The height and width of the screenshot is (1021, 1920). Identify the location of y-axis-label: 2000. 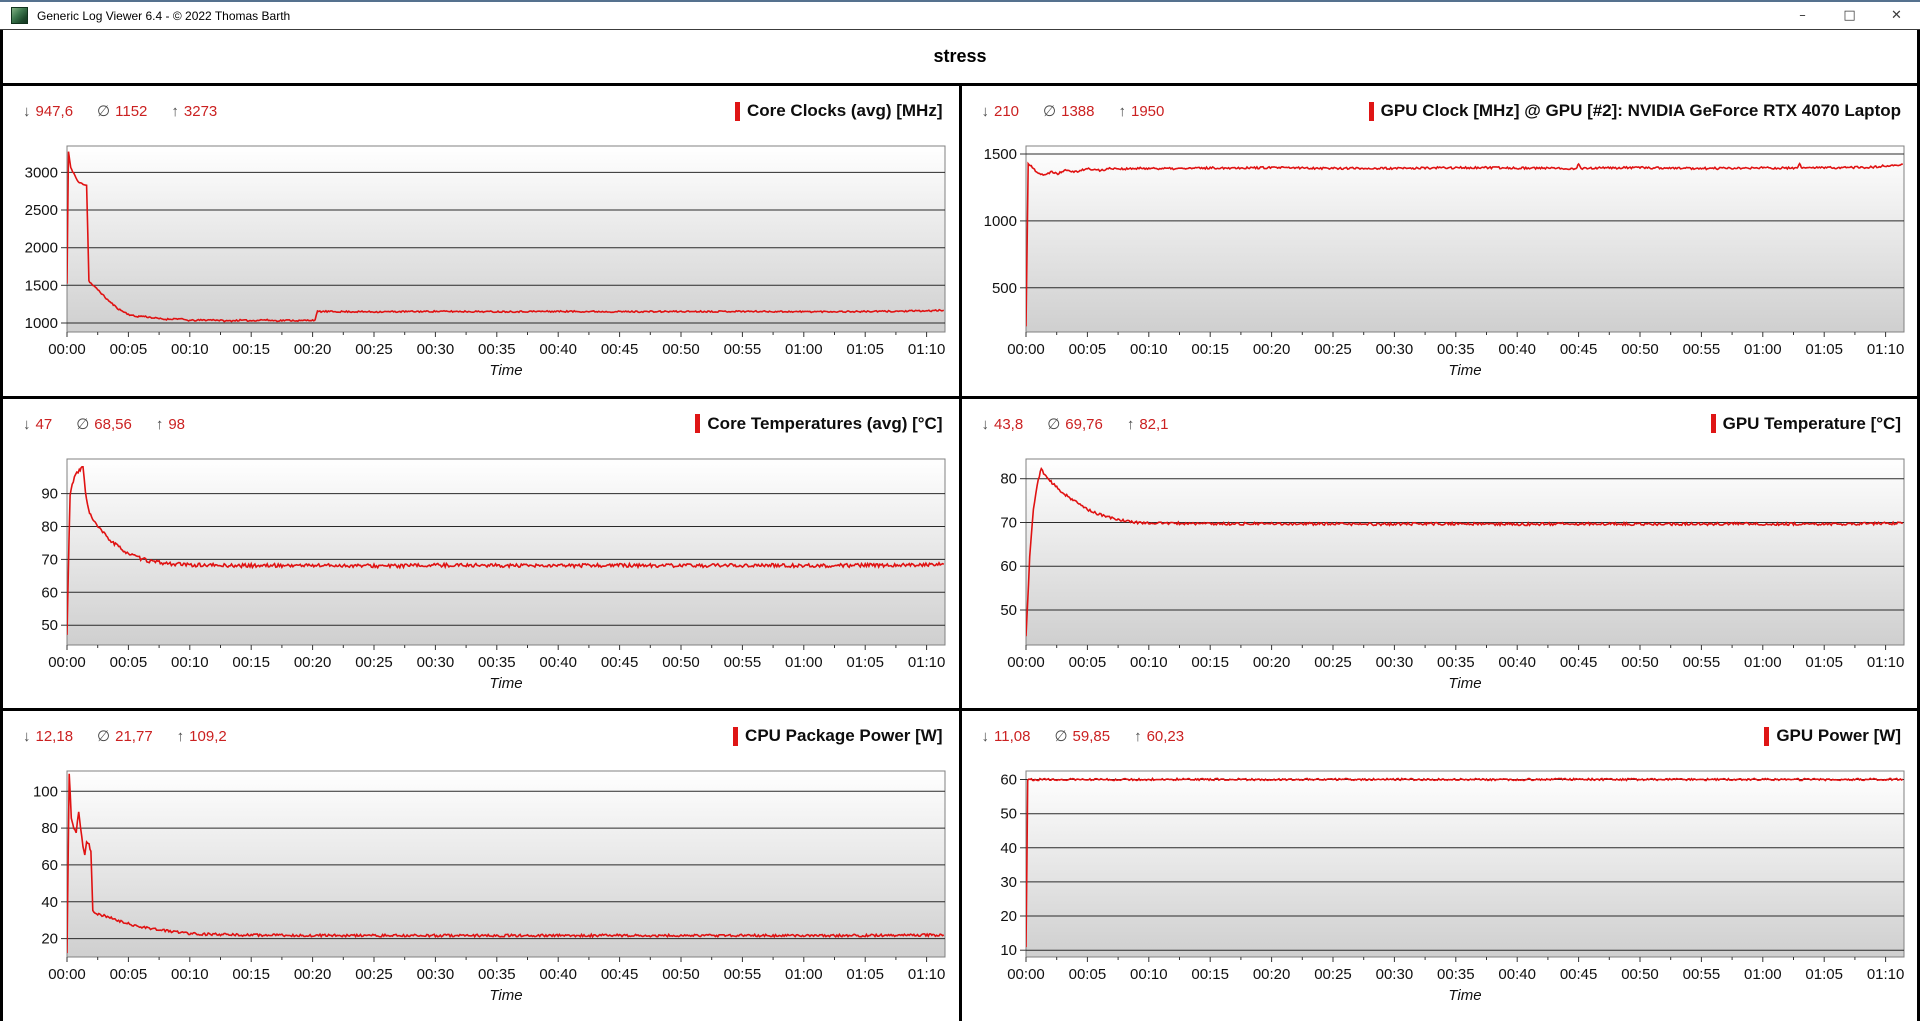
(41, 248).